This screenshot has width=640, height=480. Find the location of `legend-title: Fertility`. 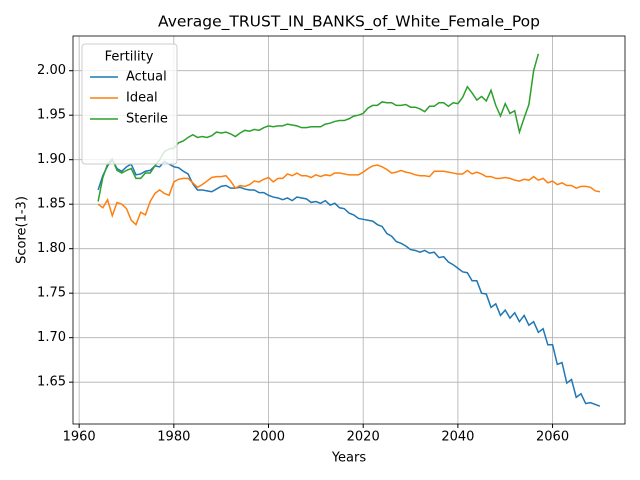

legend-title: Fertility is located at coordinates (129, 57).